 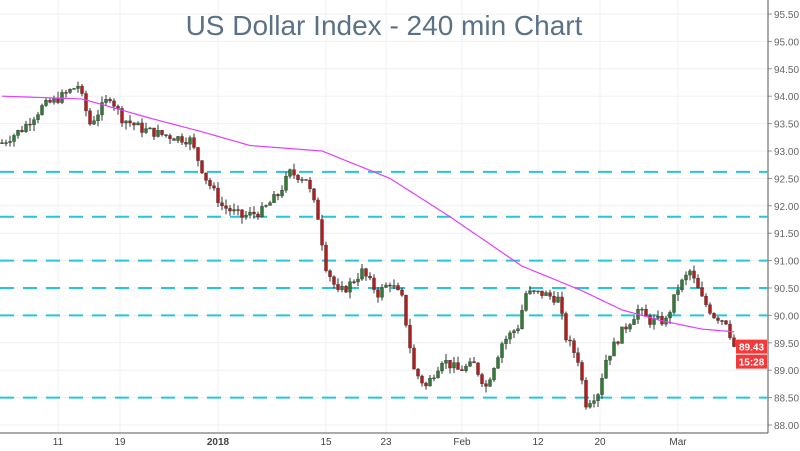 What do you see at coordinates (786, 262) in the screenshot?
I see `y-tick-label: 91.00` at bounding box center [786, 262].